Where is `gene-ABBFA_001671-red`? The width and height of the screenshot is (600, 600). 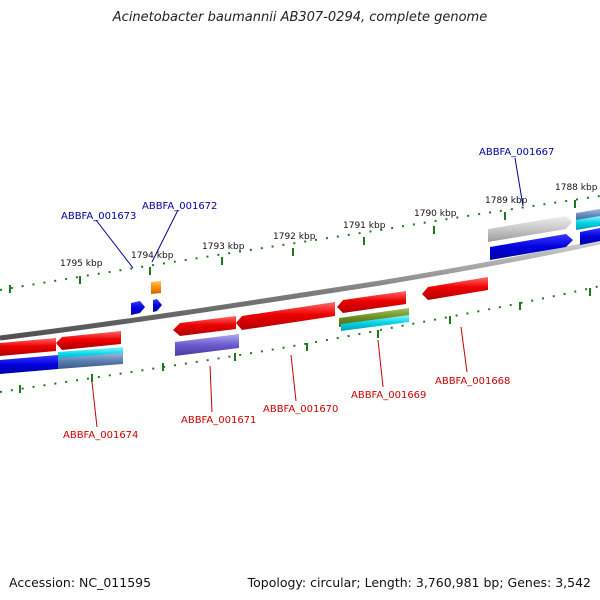 gene-ABBFA_001671-red is located at coordinates (204, 326).